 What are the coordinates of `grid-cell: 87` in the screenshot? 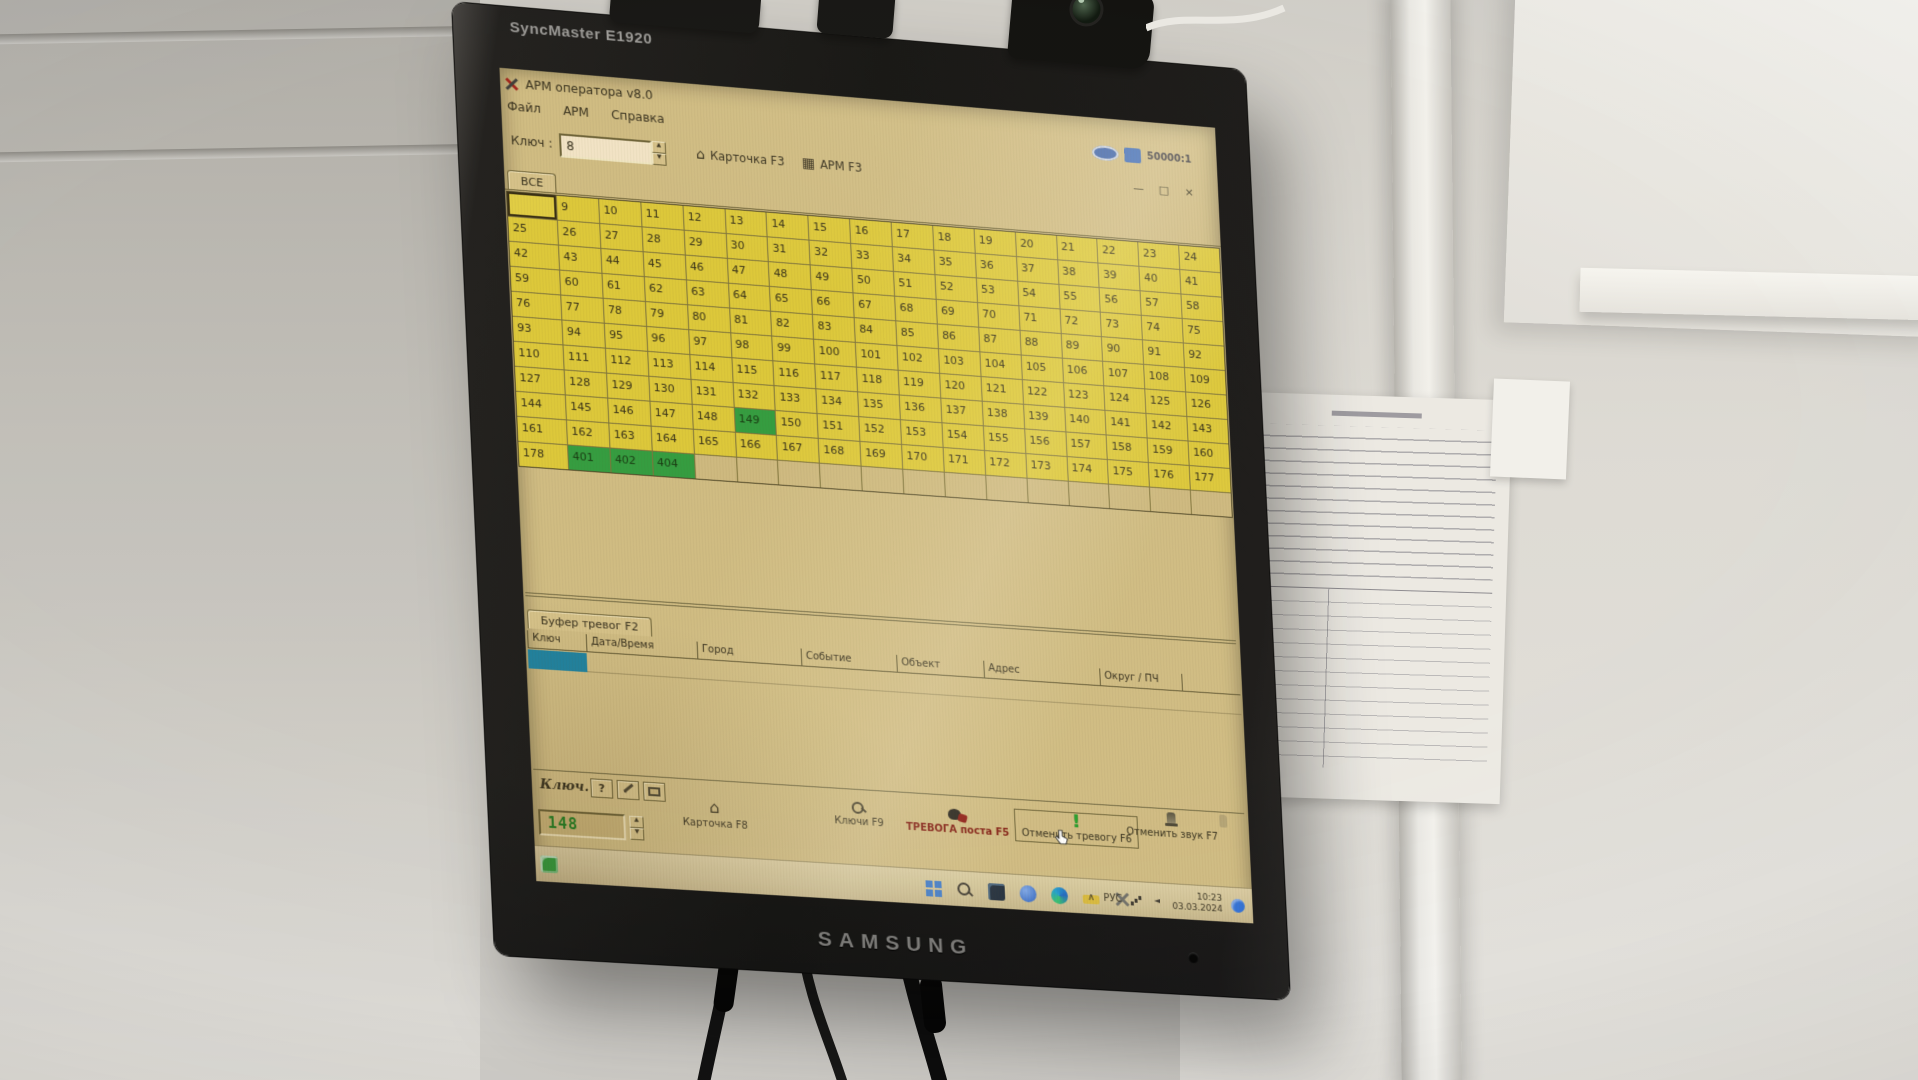 It's located at (1000, 341).